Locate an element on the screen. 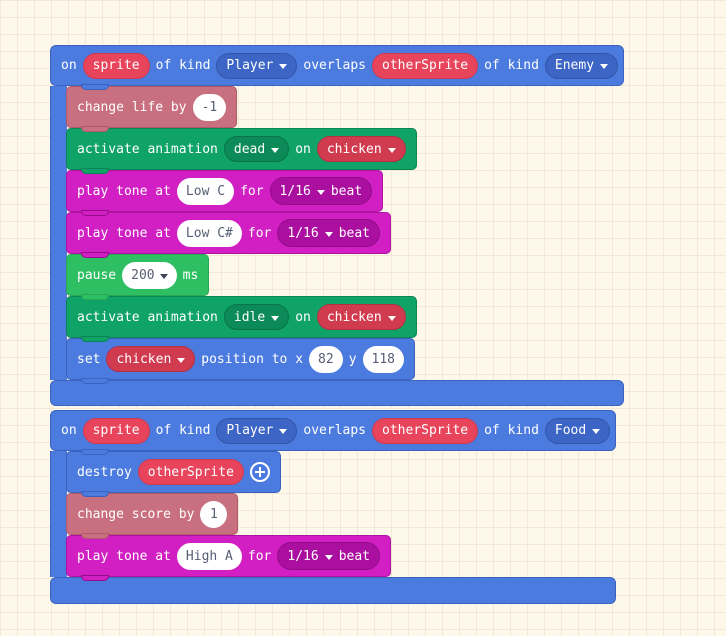 This screenshot has height=636, width=726. destroy-label: destroy is located at coordinates (104, 472).